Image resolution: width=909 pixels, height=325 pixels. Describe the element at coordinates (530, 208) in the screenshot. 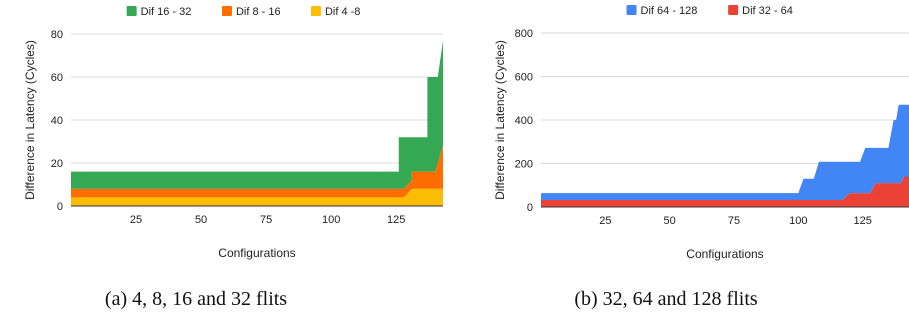

I see `b-ytick-label: 0` at that location.